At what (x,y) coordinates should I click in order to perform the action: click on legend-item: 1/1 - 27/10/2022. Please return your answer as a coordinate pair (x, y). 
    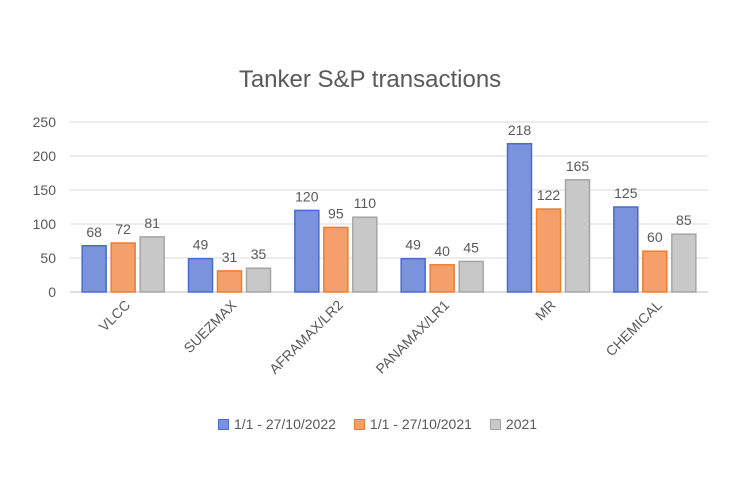
    Looking at the image, I should click on (276, 424).